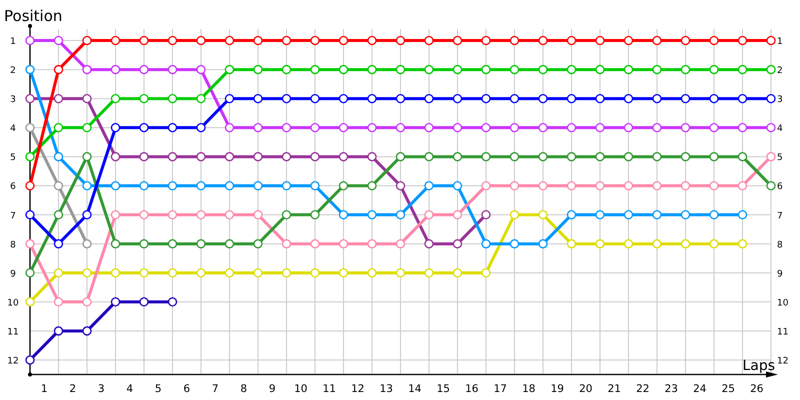  Describe the element at coordinates (13, 361) in the screenshot. I see `y-tick-label: 12` at that location.